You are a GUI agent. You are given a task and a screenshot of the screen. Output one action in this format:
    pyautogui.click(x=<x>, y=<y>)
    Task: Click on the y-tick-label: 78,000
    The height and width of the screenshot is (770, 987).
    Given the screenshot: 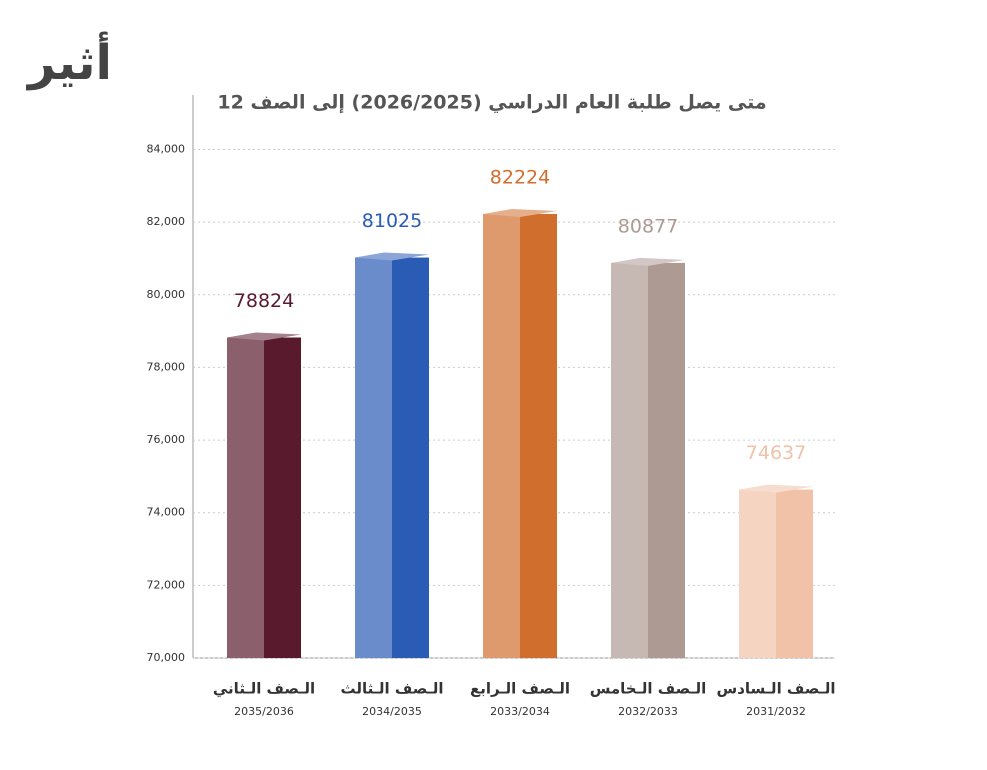 What is the action you would take?
    pyautogui.click(x=166, y=366)
    